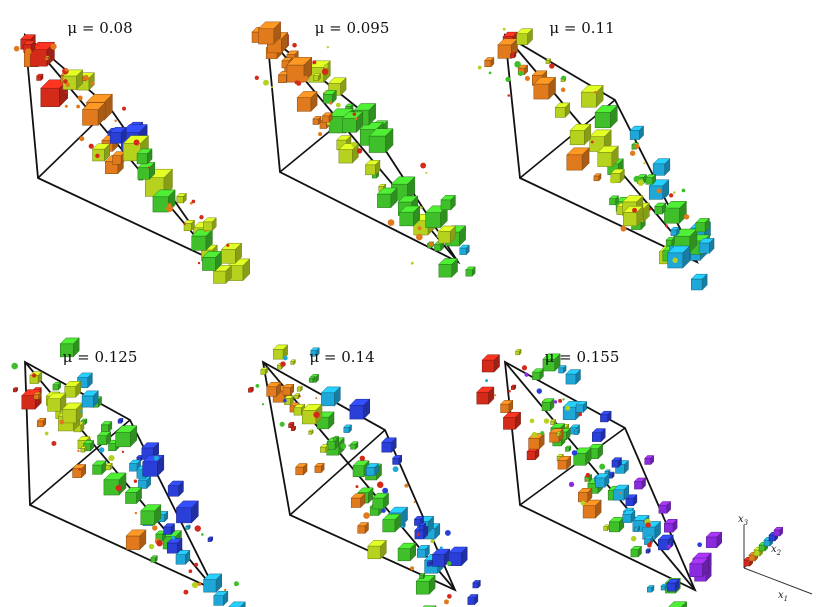 Image resolution: width=830 pixels, height=607 pixels. Describe the element at coordinates (352, 28) in the screenshot. I see `panel-title-2: μ = 0.095` at that location.